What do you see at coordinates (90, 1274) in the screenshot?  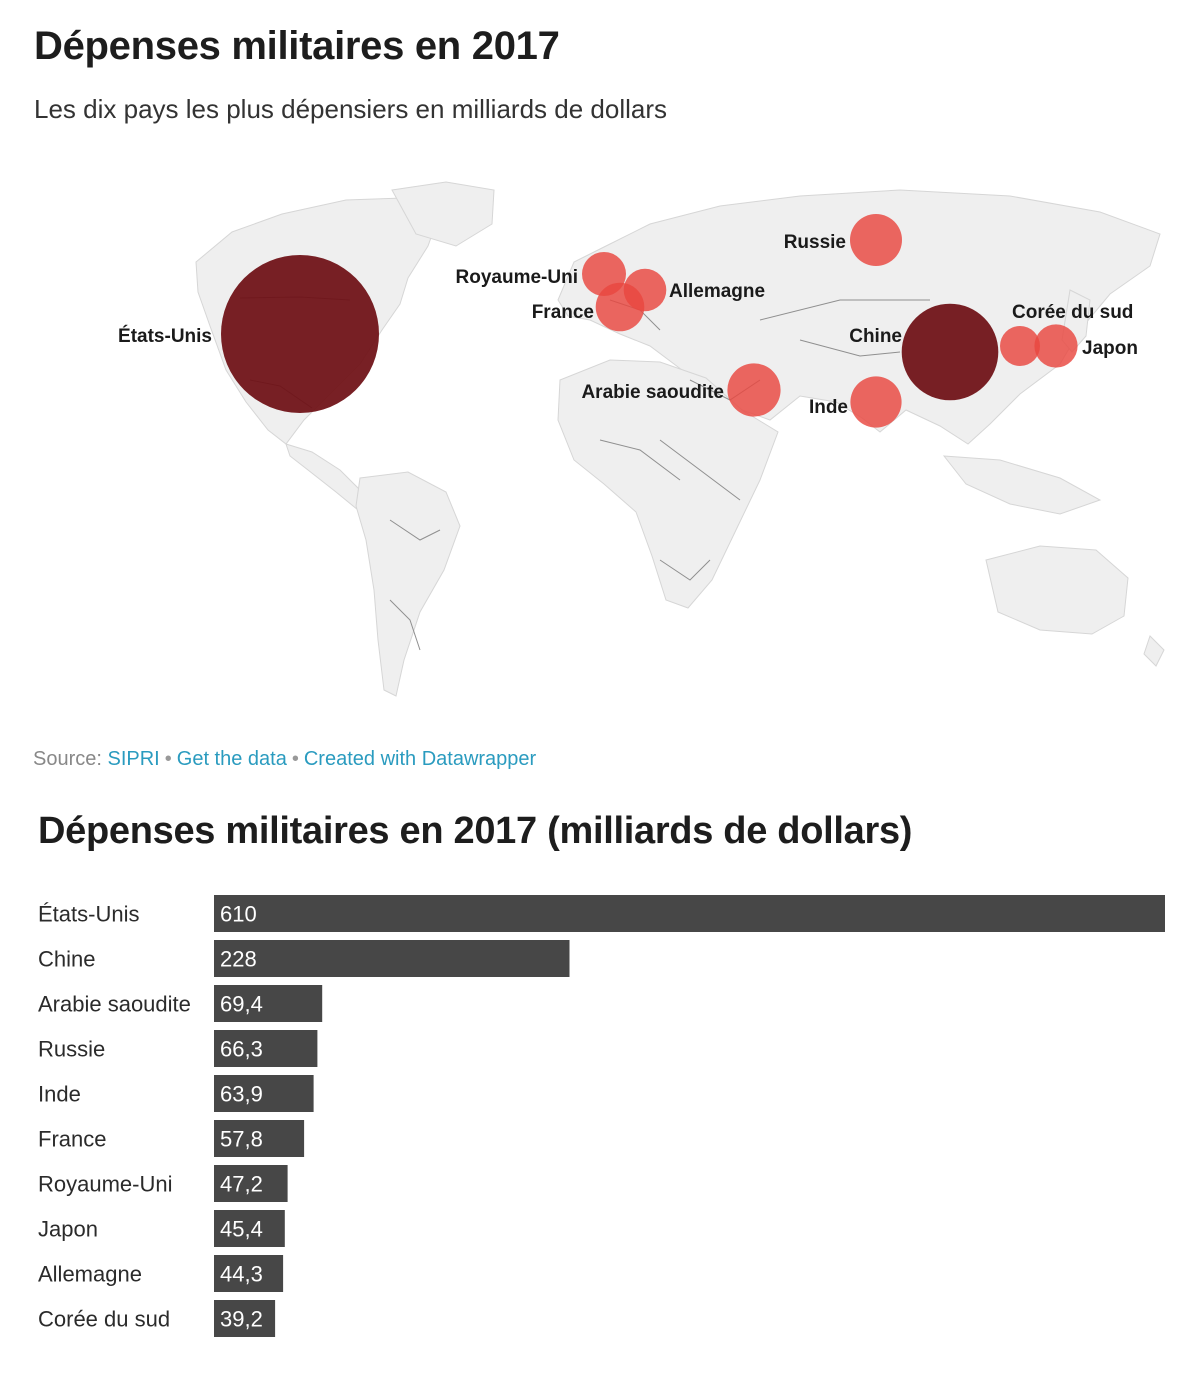 I see `bar-category-label: Allemagne` at bounding box center [90, 1274].